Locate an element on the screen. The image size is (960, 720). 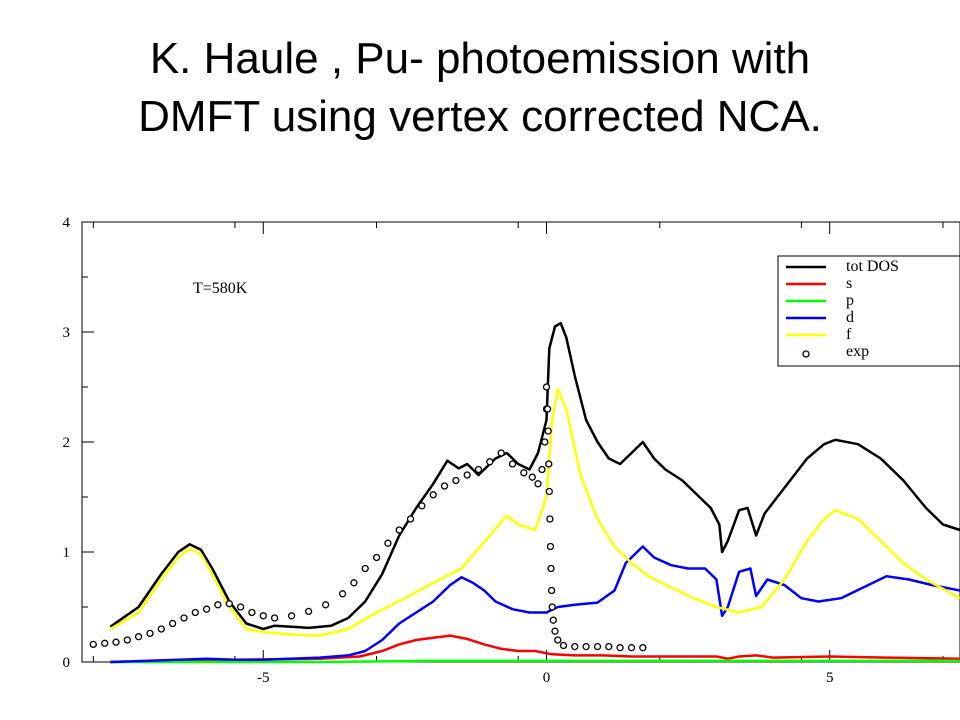
x-tick-label: 5 is located at coordinates (830, 678).